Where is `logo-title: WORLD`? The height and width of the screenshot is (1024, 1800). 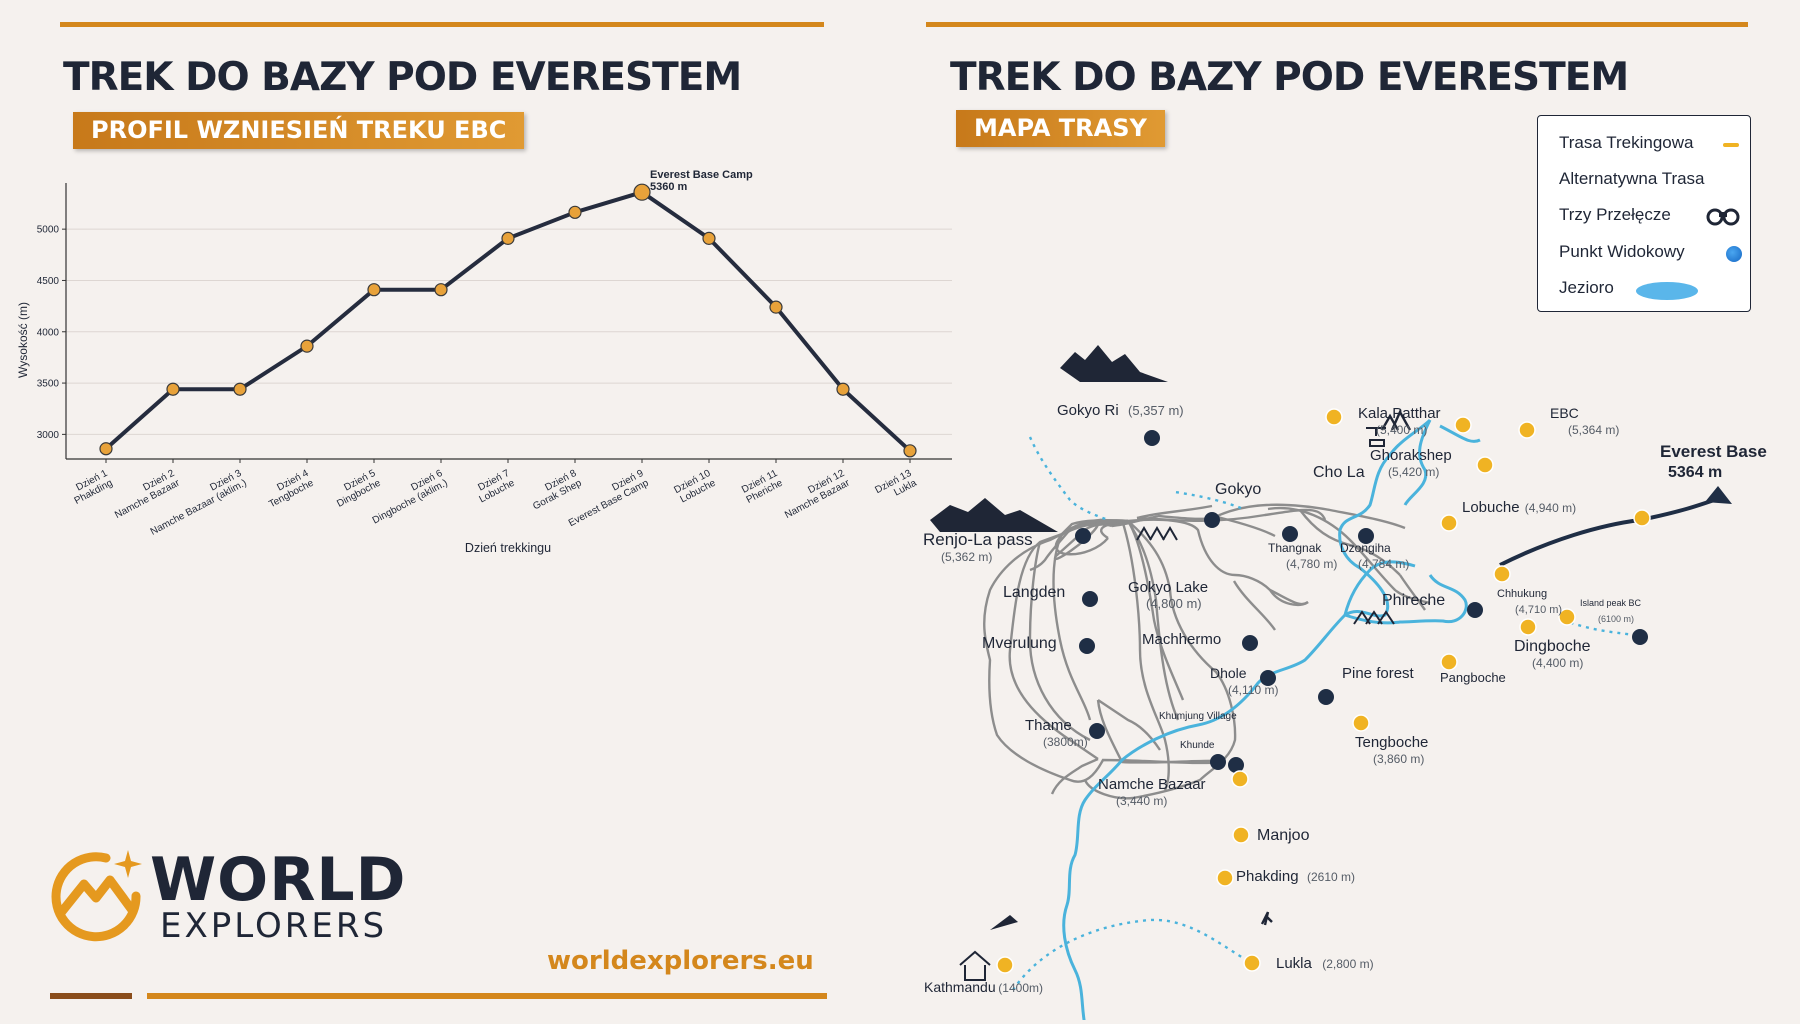
logo-title: WORLD is located at coordinates (278, 880).